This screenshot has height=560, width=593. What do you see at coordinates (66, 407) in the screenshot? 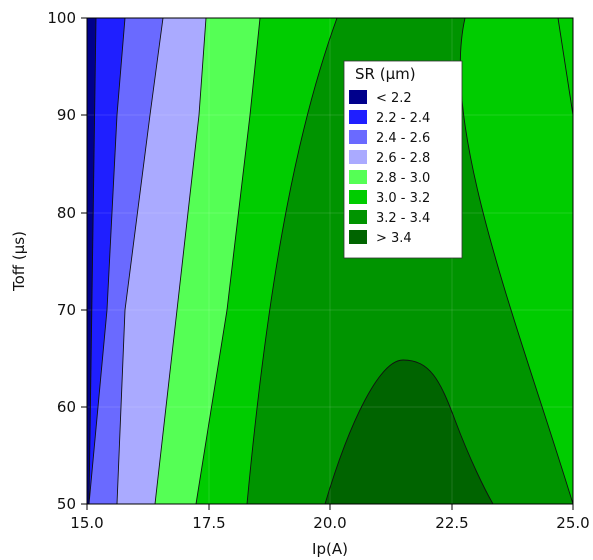
I see `y-tick-label: 60` at bounding box center [66, 407].